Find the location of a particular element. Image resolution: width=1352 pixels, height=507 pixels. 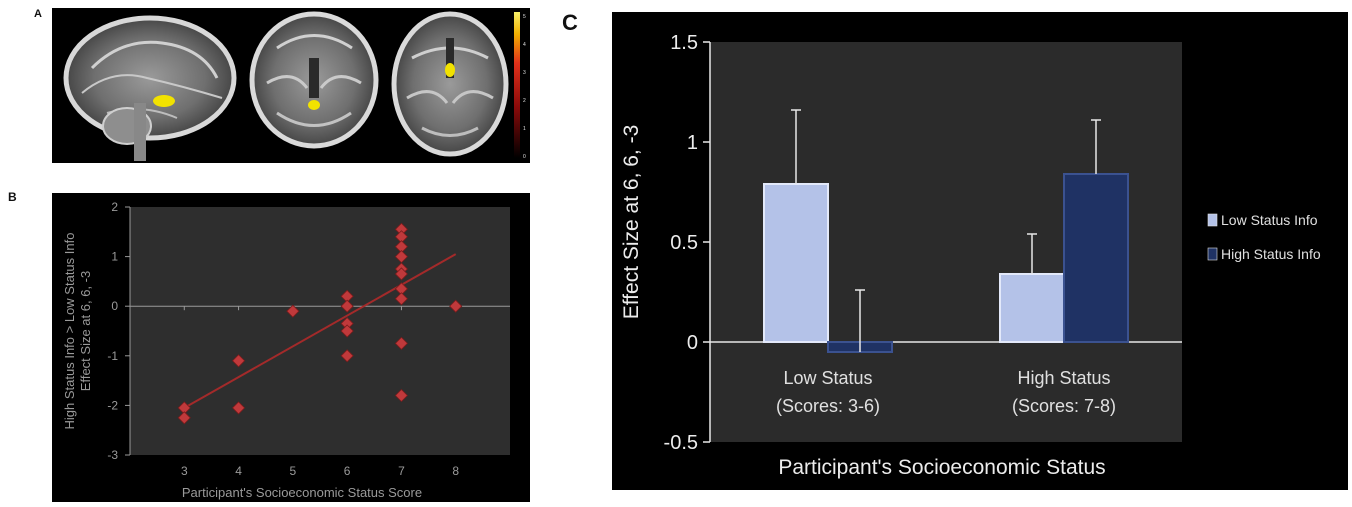

scatter-x-tick-label: 3 is located at coordinates (184, 471).